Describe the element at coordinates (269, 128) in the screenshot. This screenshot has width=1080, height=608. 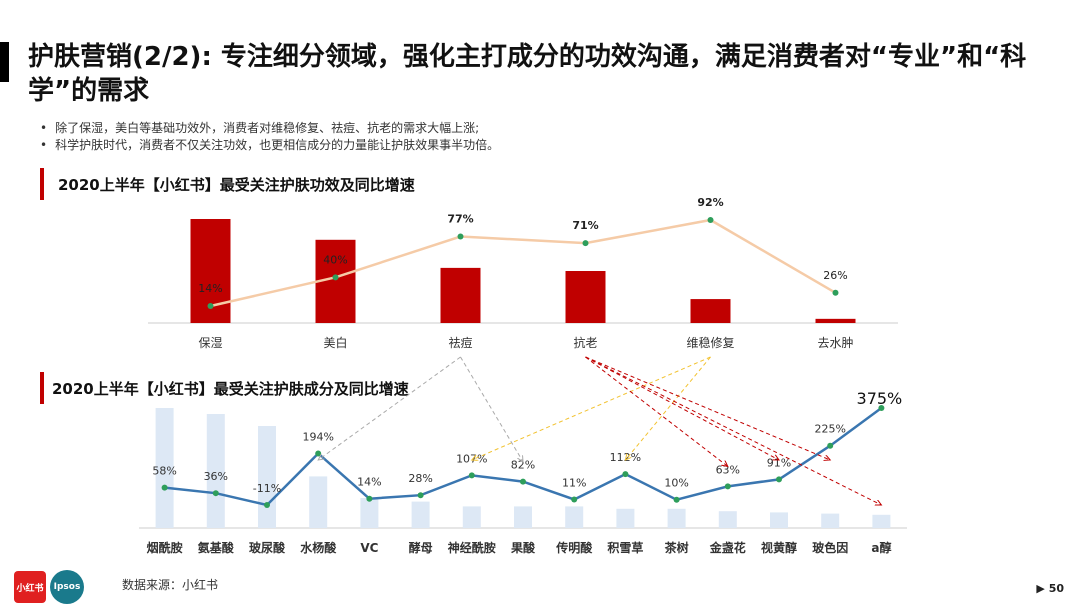
I see `bullet-item: 除了保湿，美白等基础功效外，消费者对维稳修复、祛痘、抗老的需求大幅上涨;` at that location.